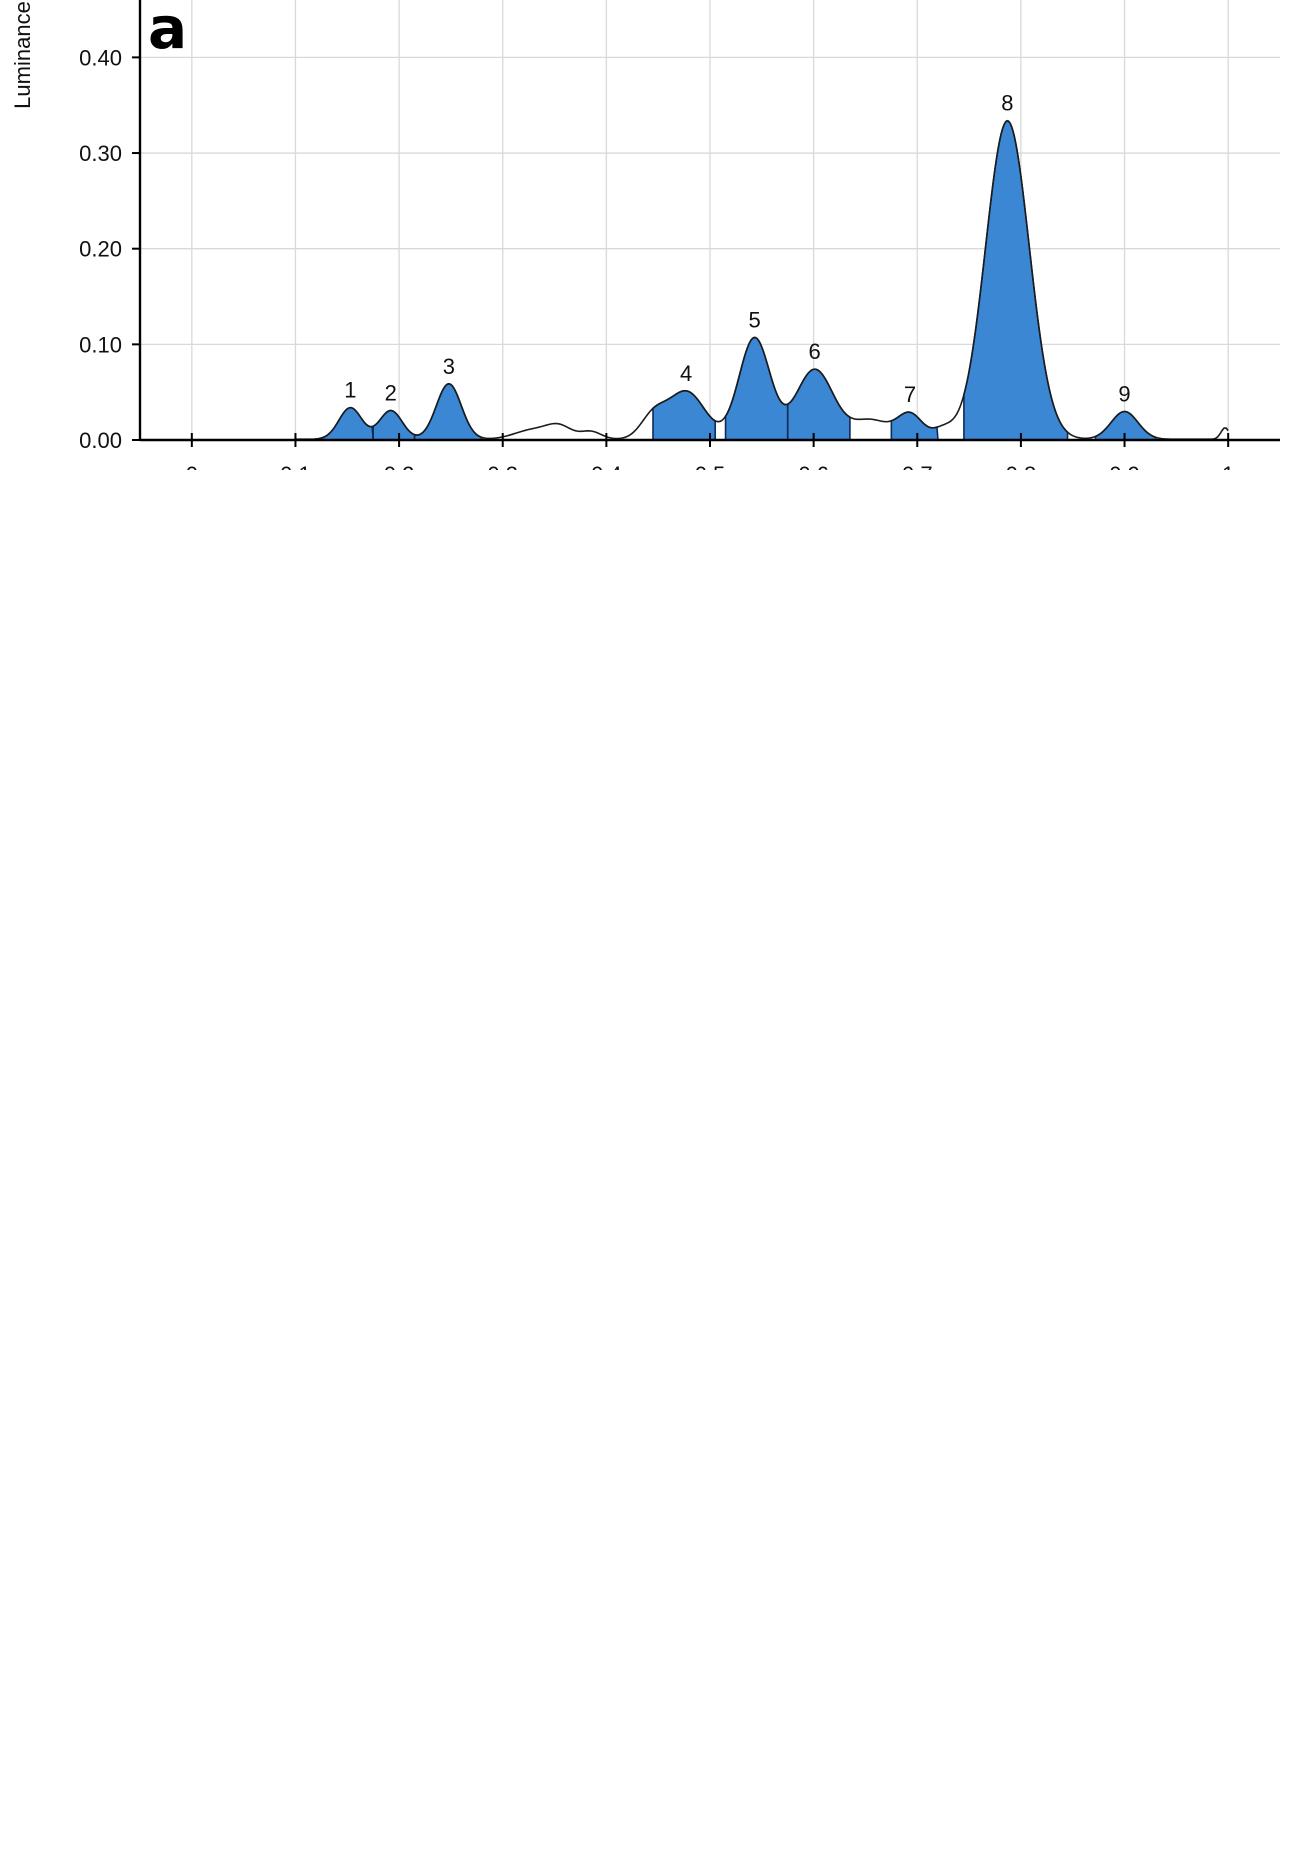  Describe the element at coordinates (1124, 466) in the screenshot. I see `x-tick-label: 0.9` at that location.